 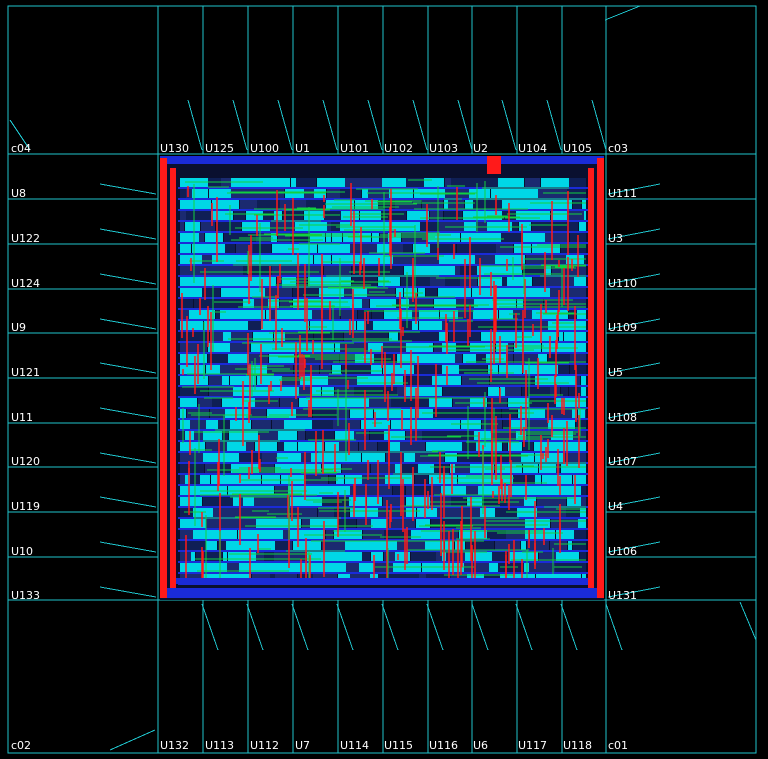 I want to click on corner-label-top-left: c04, so click(x=21, y=148).